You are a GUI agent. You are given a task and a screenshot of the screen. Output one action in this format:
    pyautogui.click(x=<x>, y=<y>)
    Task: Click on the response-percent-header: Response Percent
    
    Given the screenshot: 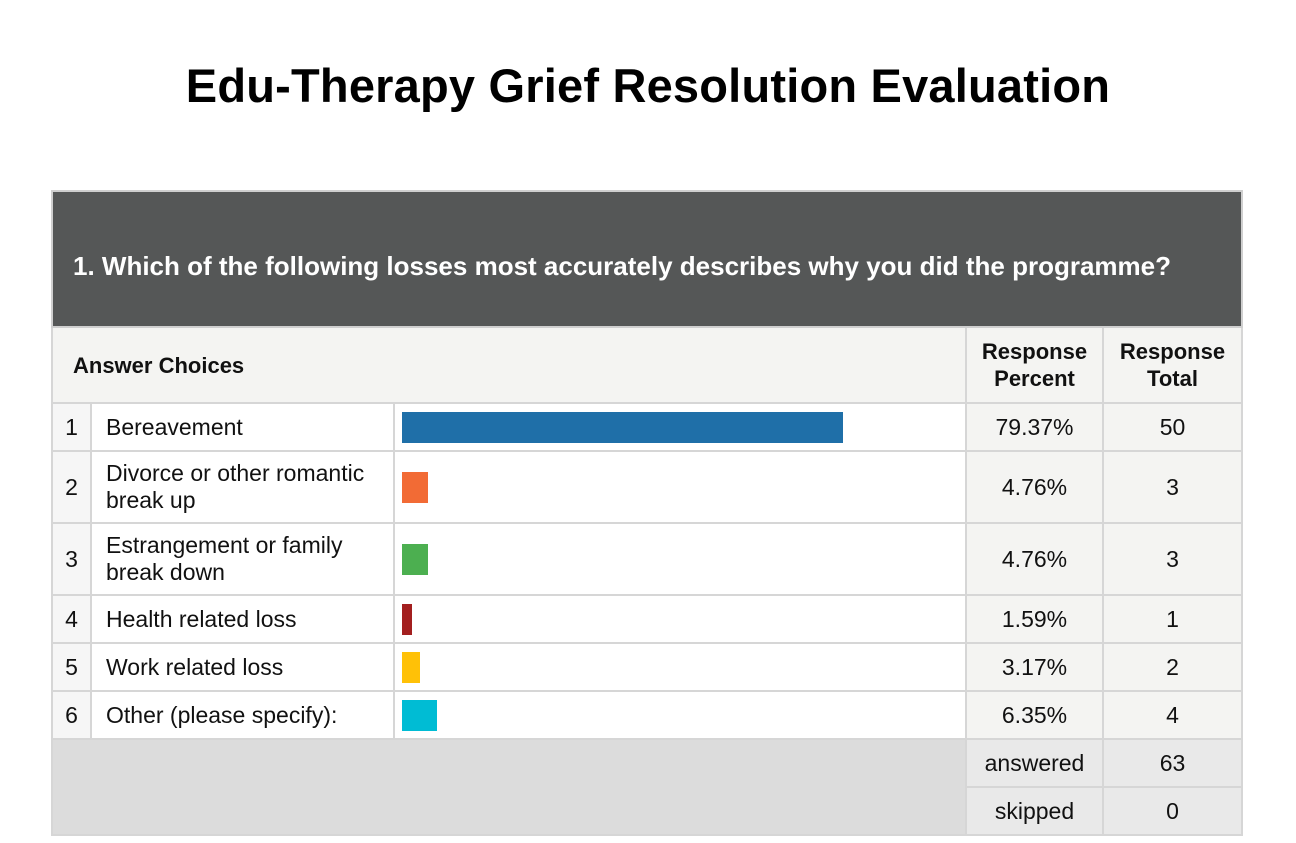 What is the action you would take?
    pyautogui.click(x=1034, y=365)
    